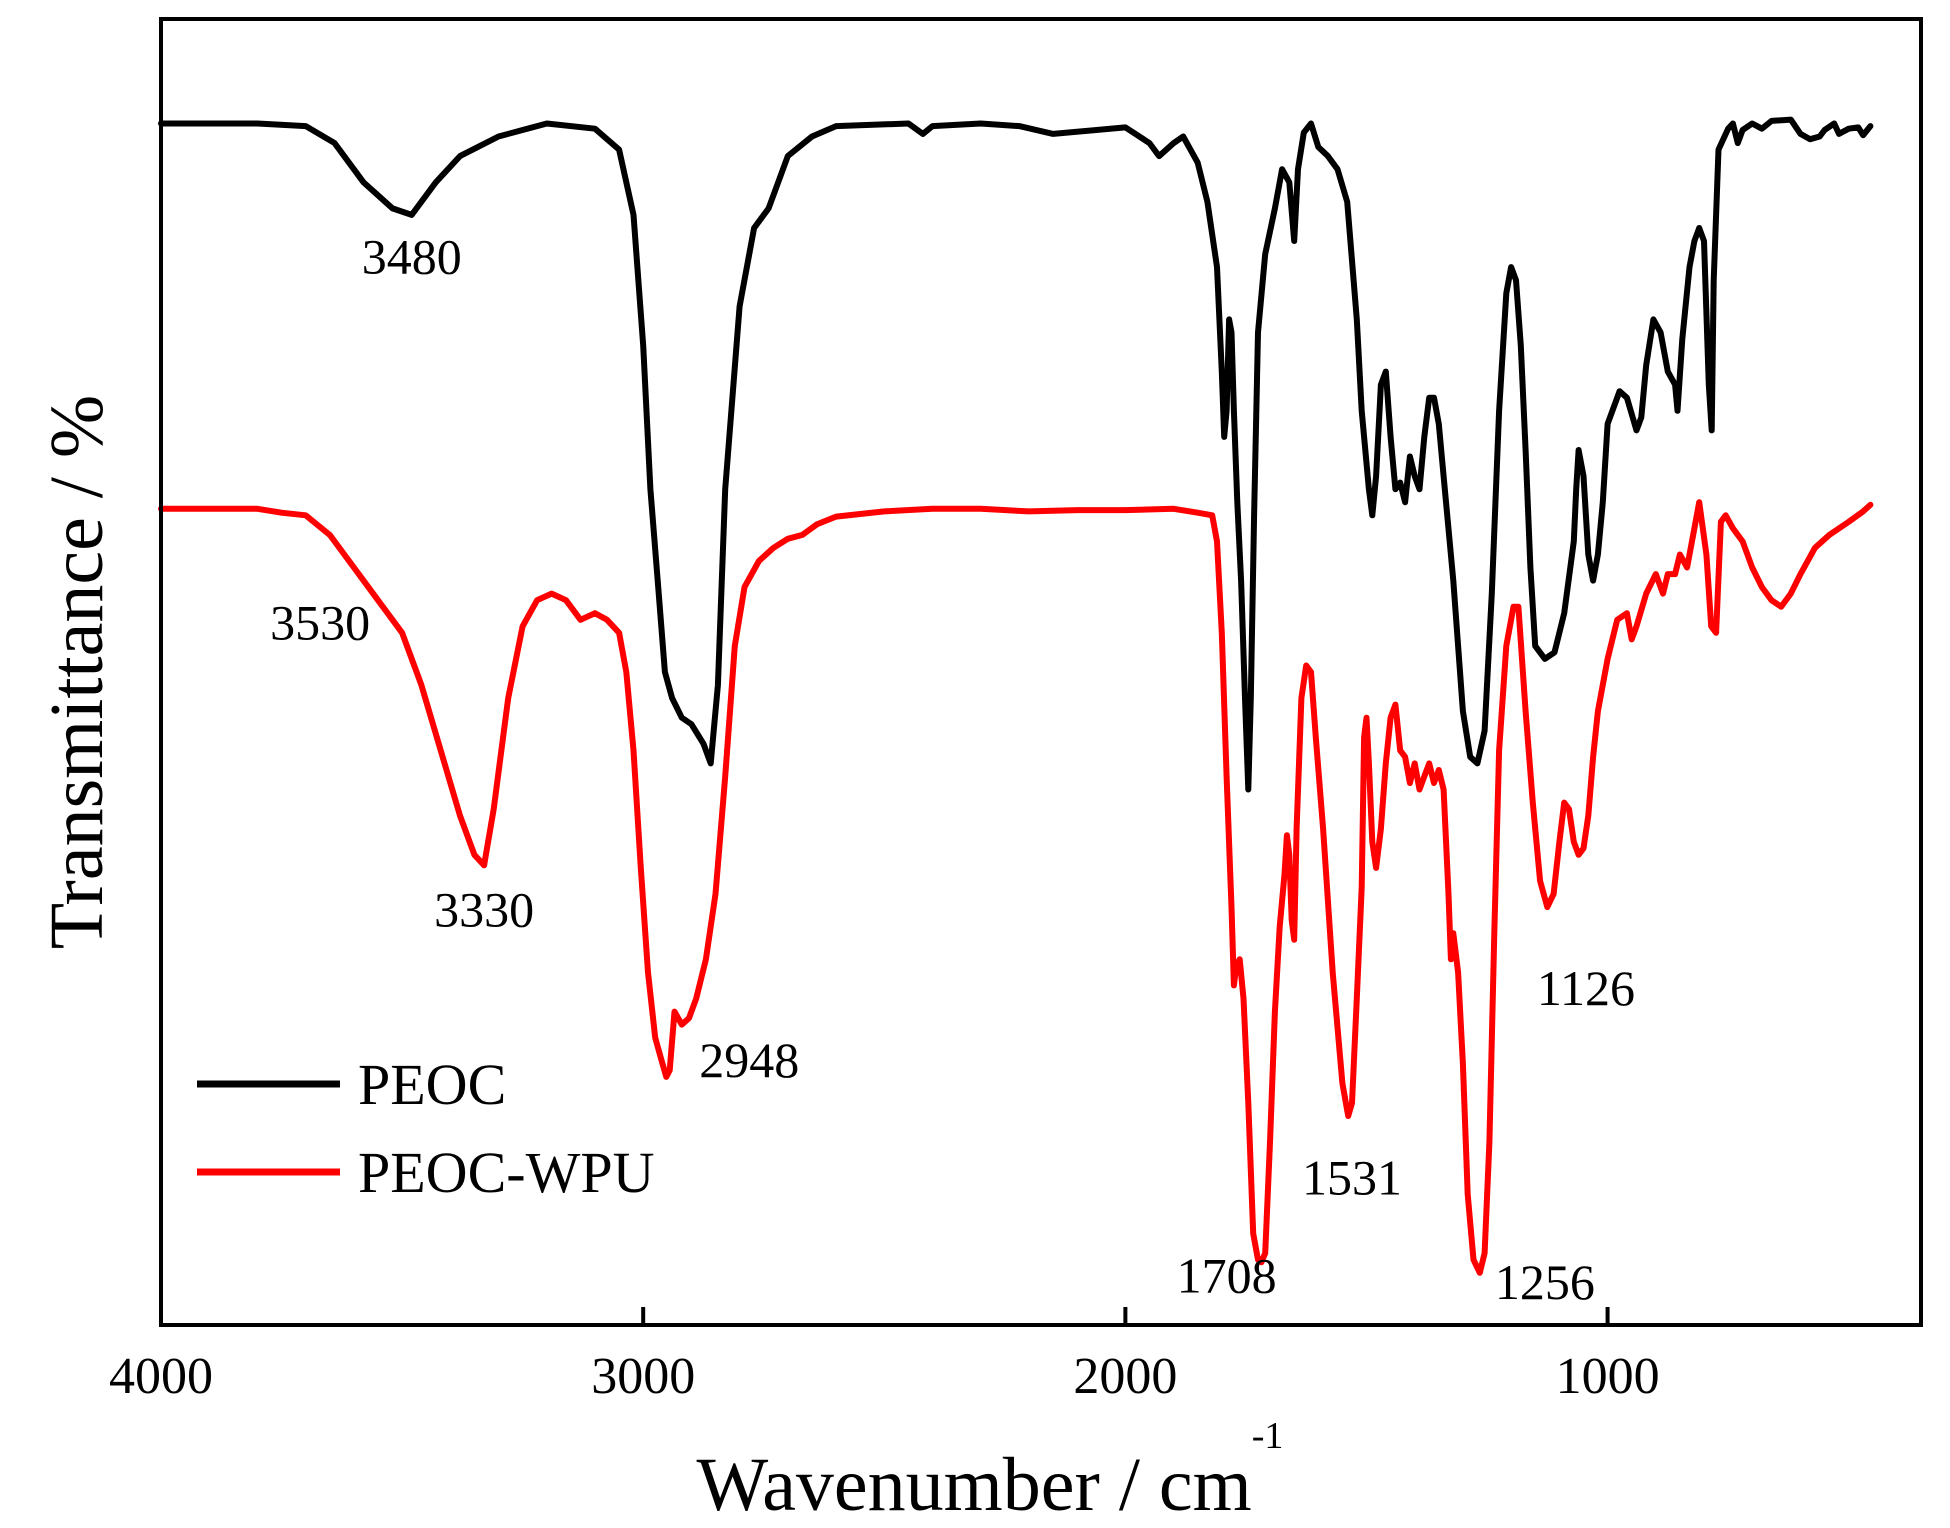 The image size is (1950, 1528). I want to click on x-tick-label-2000: 2000, so click(1125, 1376).